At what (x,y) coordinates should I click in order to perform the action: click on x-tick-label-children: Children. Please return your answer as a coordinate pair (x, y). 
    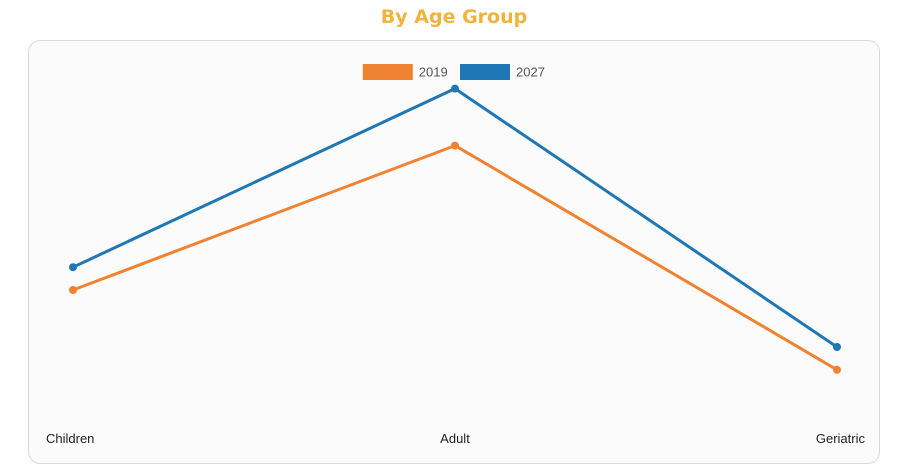
    Looking at the image, I should click on (70, 438).